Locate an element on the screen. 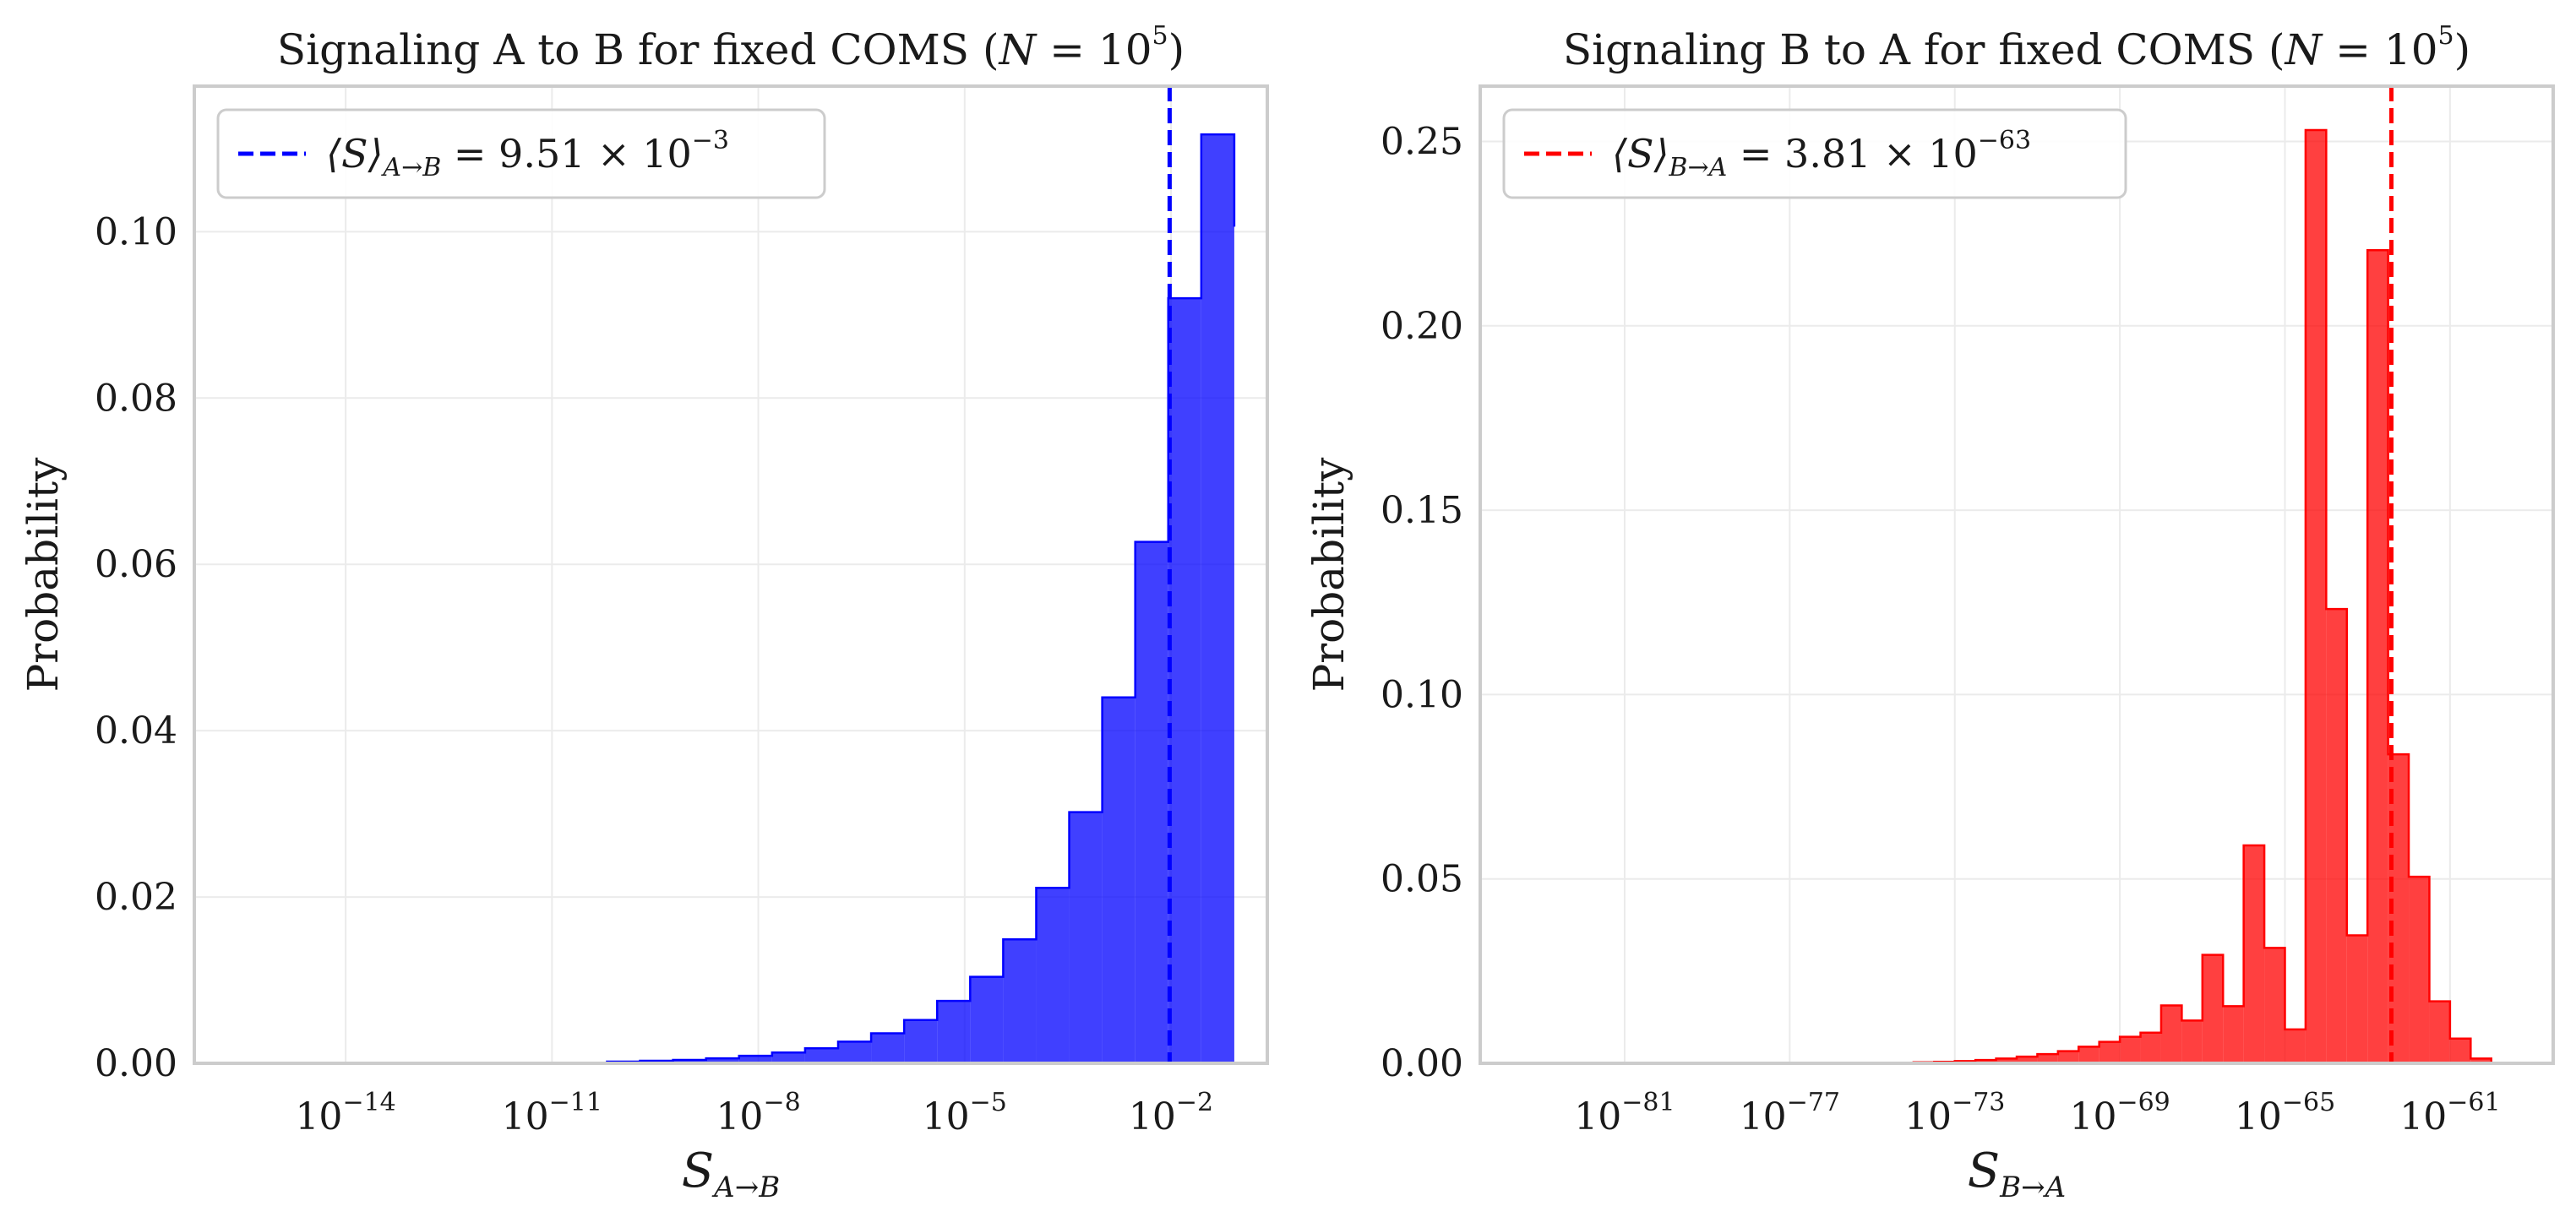 Image resolution: width=2576 pixels, height=1217 pixels. y-tick-label: 0.15 is located at coordinates (1422, 510).